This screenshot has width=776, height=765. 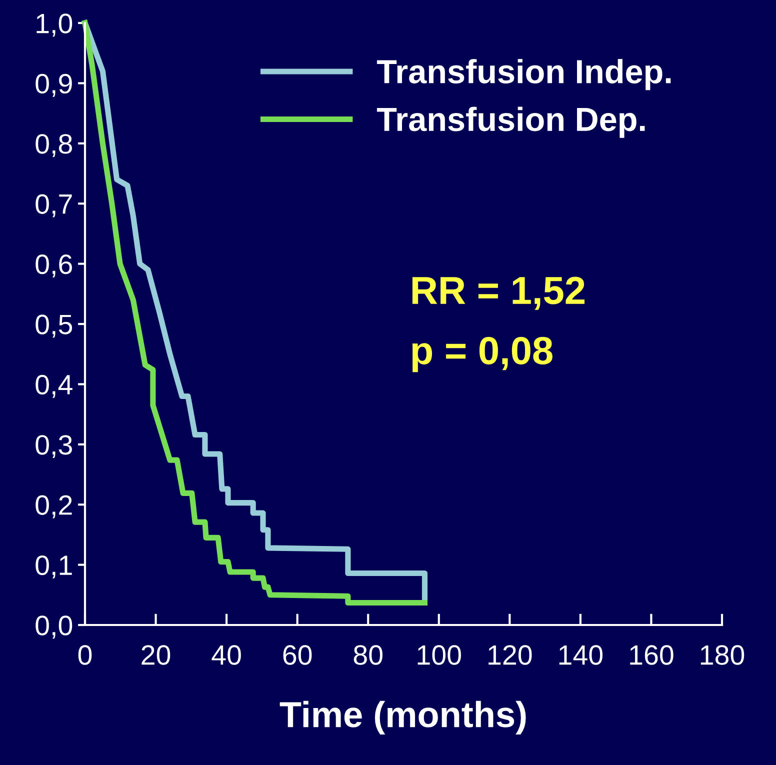 What do you see at coordinates (581, 655) in the screenshot?
I see `x-tick-label: 140` at bounding box center [581, 655].